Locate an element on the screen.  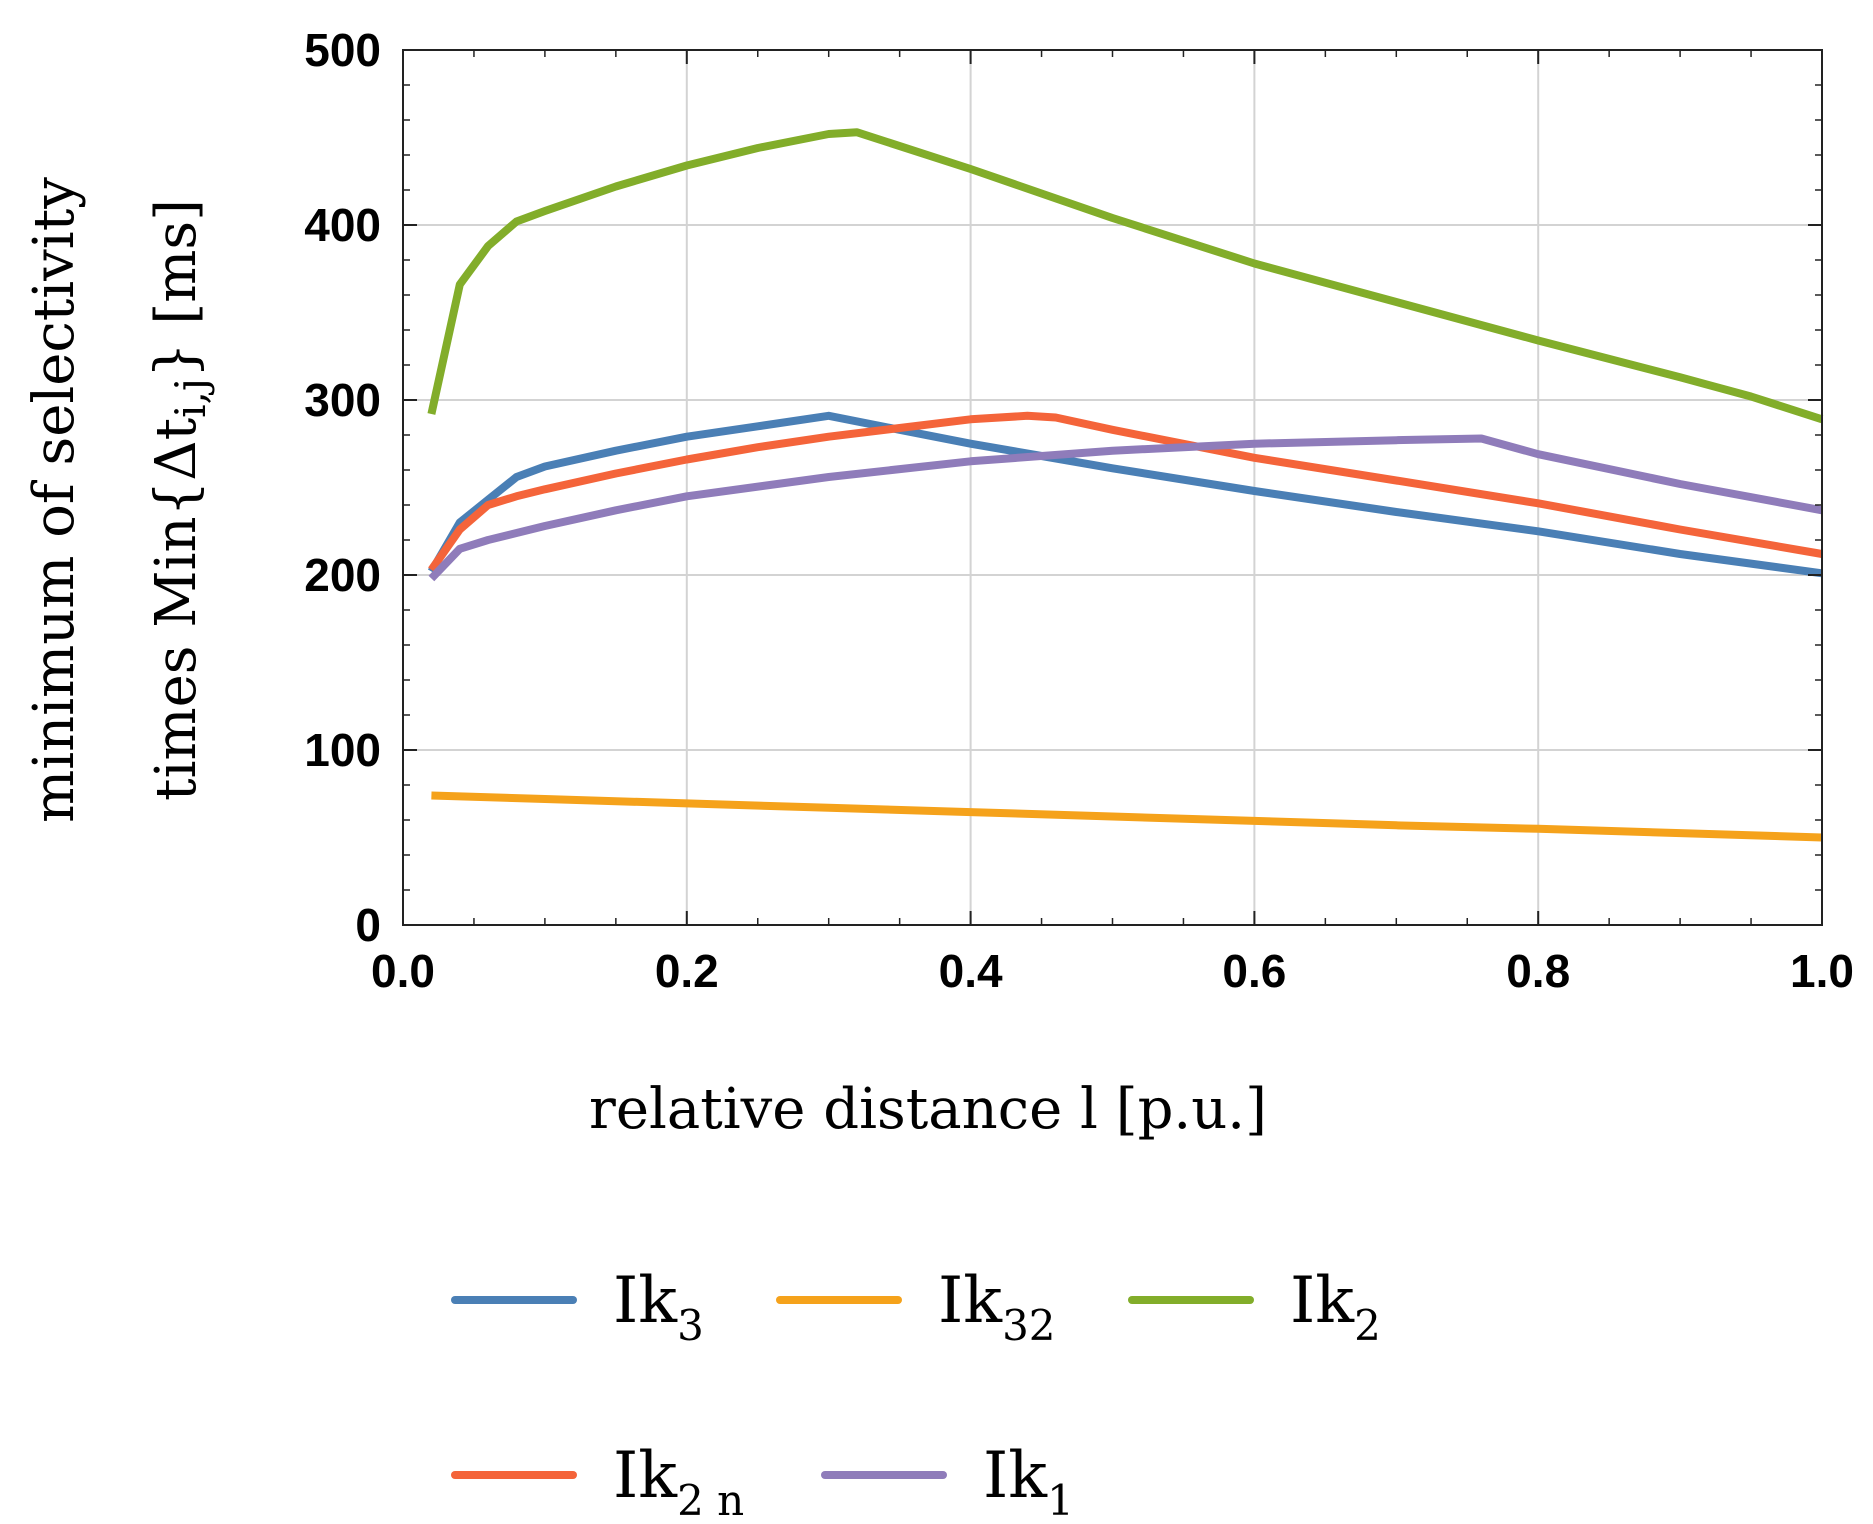
legend-label-ik3: Ik3 is located at coordinates (658, 1307).